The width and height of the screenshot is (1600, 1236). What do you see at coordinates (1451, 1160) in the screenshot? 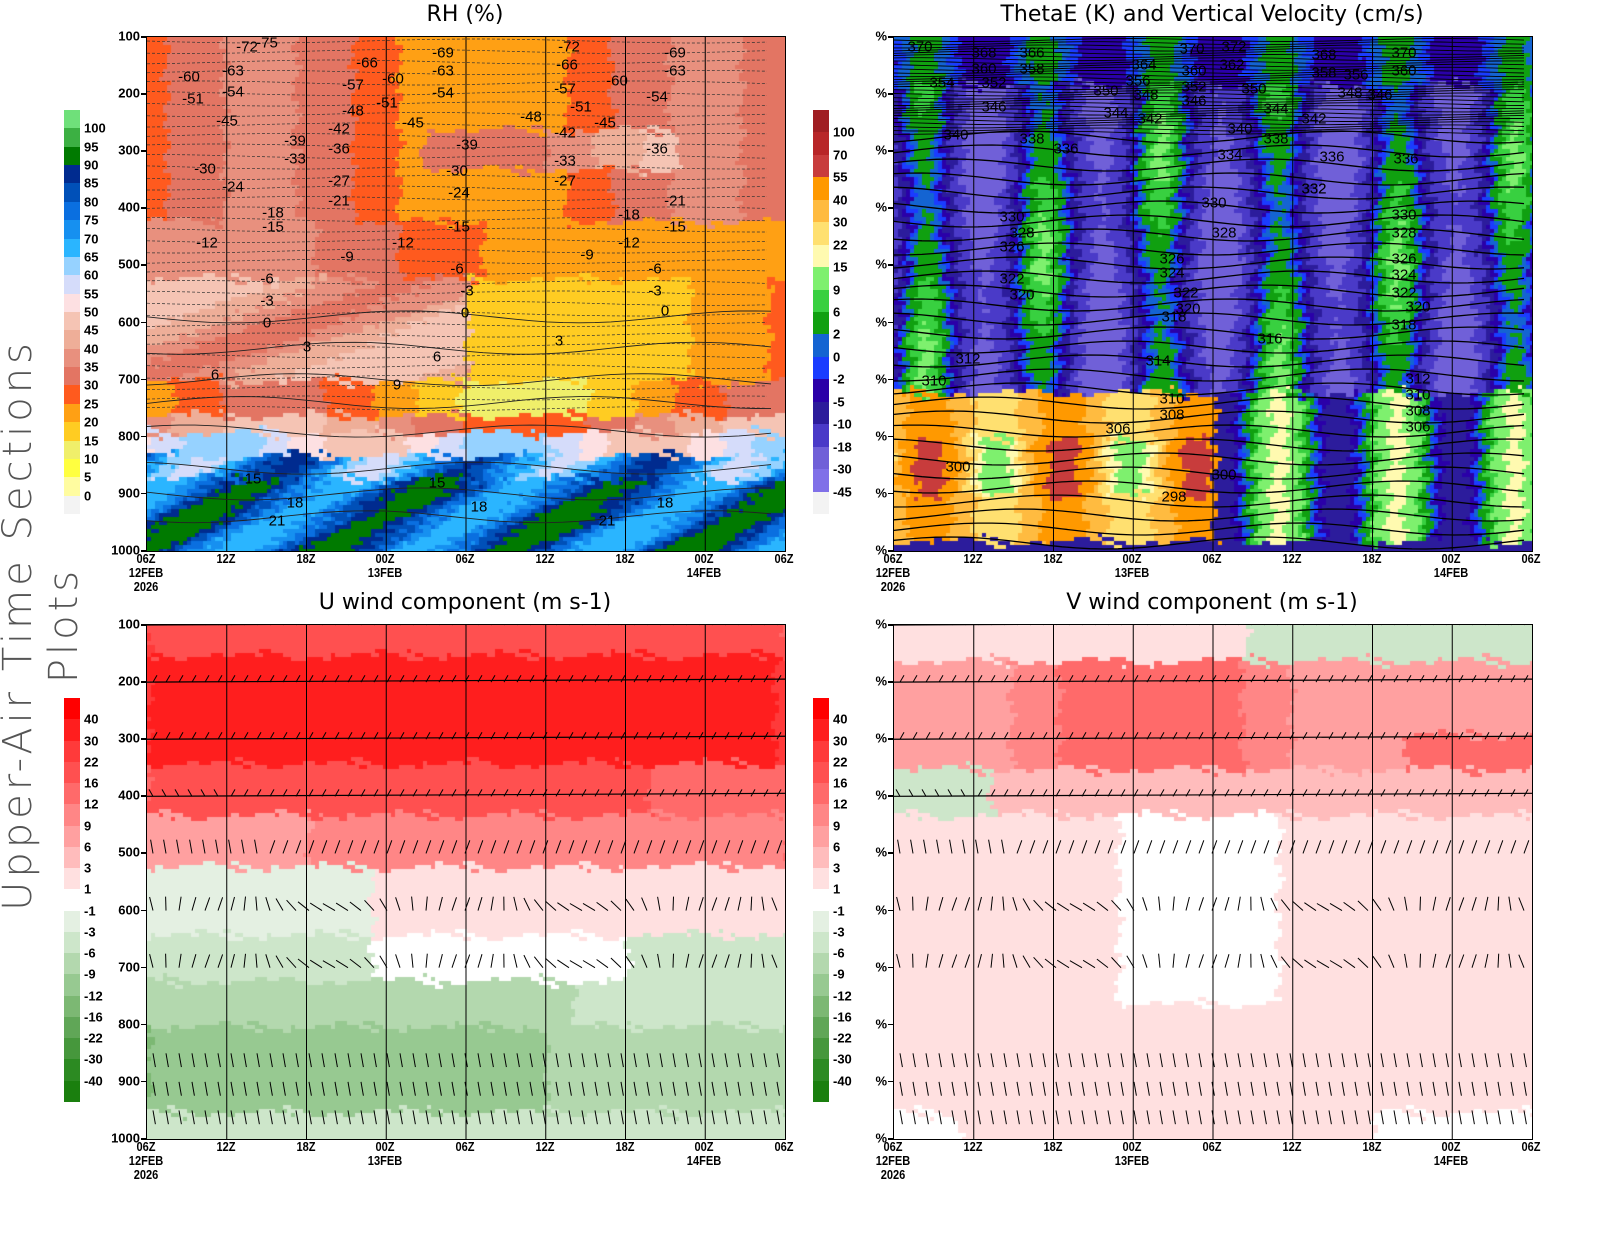
I see `x-tick-date: 14FEB` at bounding box center [1451, 1160].